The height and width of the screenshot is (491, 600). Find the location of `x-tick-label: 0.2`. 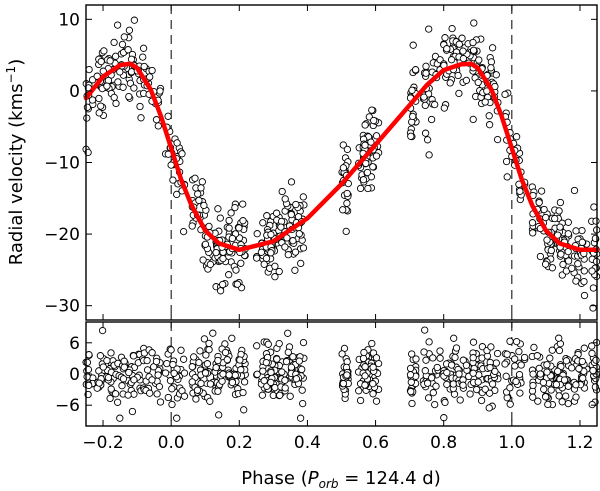

x-tick-label: 0.2 is located at coordinates (239, 443).